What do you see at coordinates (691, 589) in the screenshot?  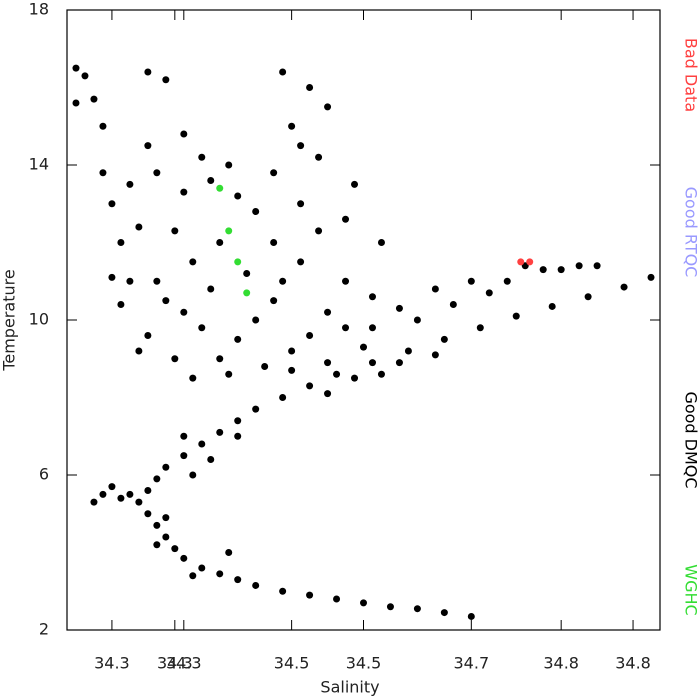 I see `legend-entry: WGHC` at bounding box center [691, 589].